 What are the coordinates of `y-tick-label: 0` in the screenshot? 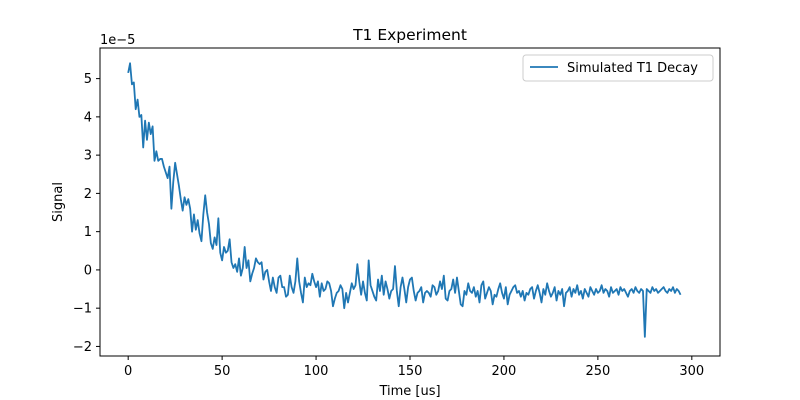 It's located at (88, 270).